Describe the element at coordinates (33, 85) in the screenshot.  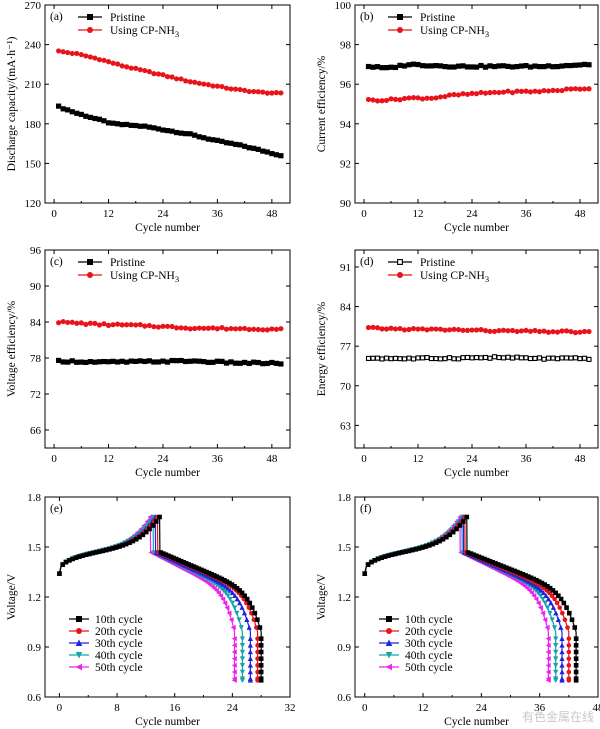
I see `y-tick-label: 210` at that location.